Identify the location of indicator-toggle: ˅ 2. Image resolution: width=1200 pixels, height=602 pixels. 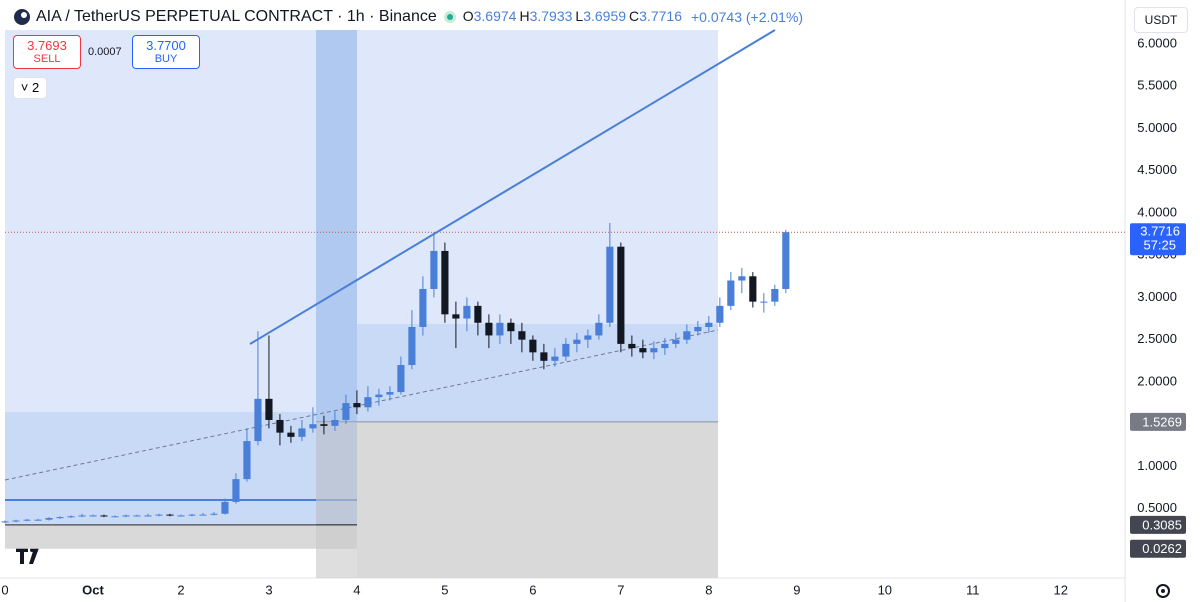
(30, 88).